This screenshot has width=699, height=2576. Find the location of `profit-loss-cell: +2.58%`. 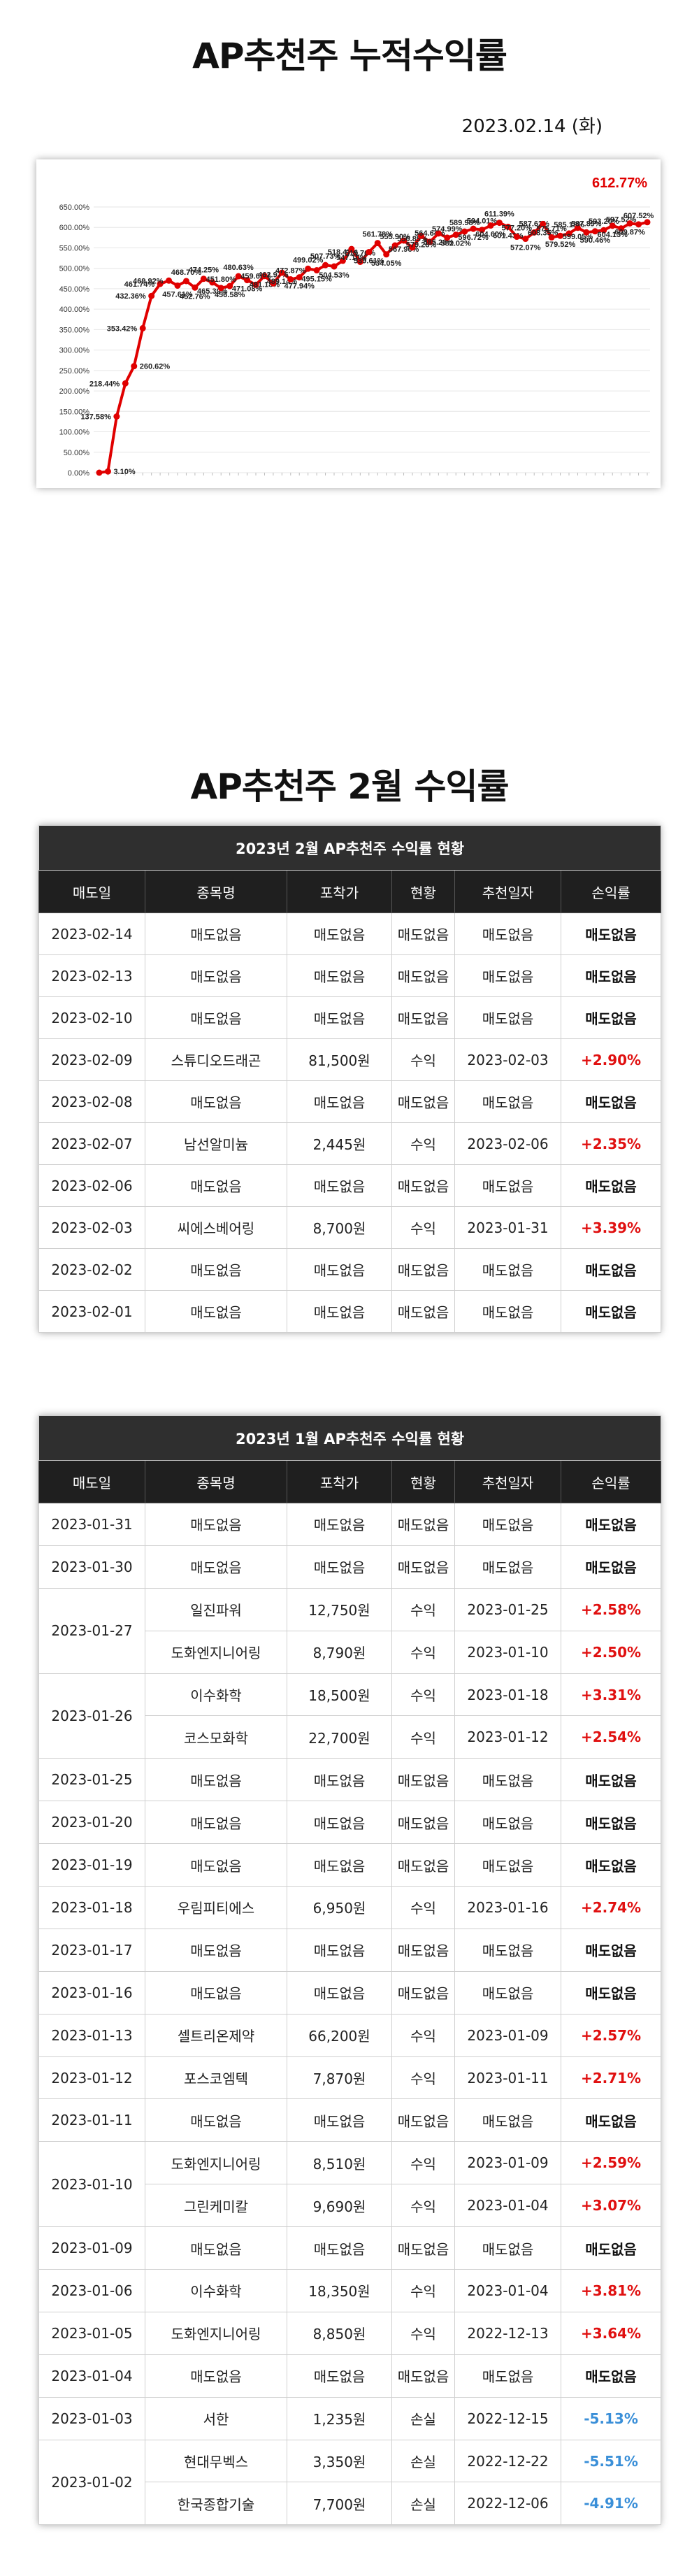

profit-loss-cell: +2.58% is located at coordinates (611, 1609).